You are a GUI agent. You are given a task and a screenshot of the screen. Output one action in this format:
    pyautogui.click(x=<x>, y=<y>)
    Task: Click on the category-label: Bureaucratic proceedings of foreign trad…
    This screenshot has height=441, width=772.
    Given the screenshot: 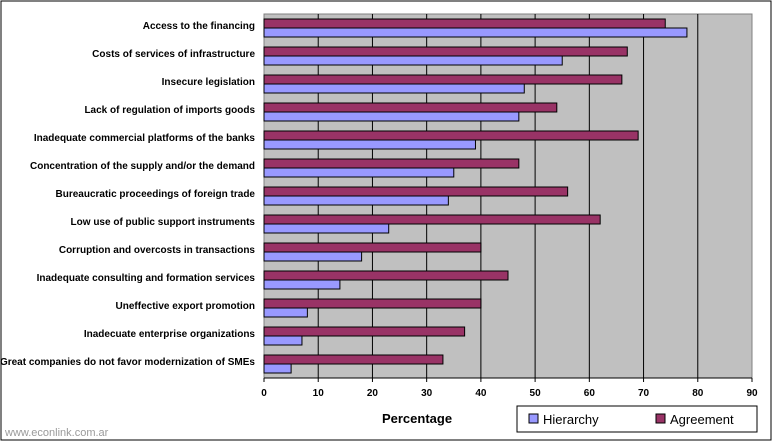 What is the action you would take?
    pyautogui.click(x=156, y=194)
    